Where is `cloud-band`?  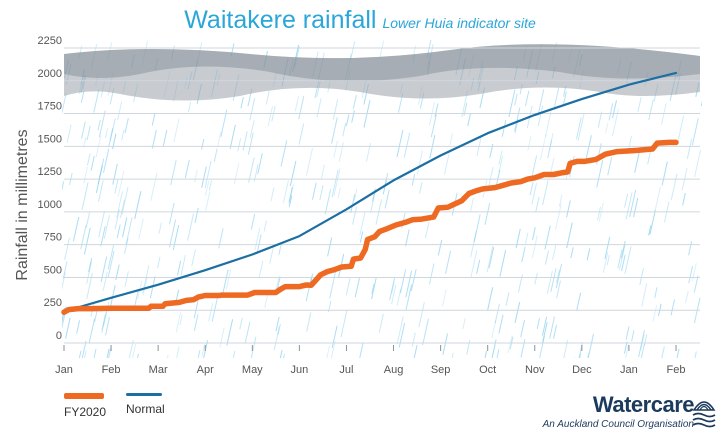 cloud-band is located at coordinates (382, 72).